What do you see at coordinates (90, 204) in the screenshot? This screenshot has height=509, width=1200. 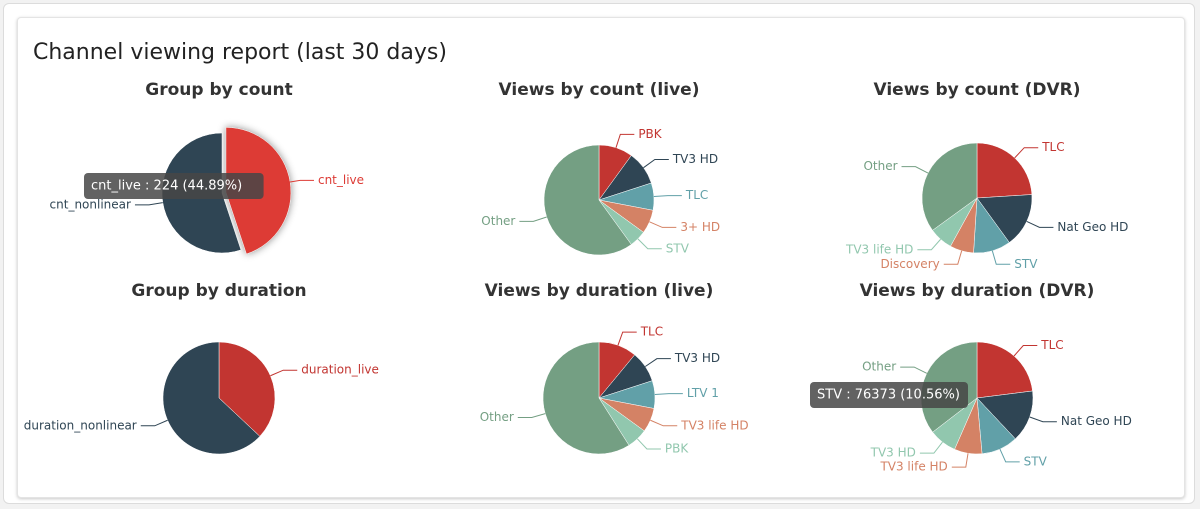 I see `slice-label-cnt-nonlinear: cnt_nonlinear` at bounding box center [90, 204].